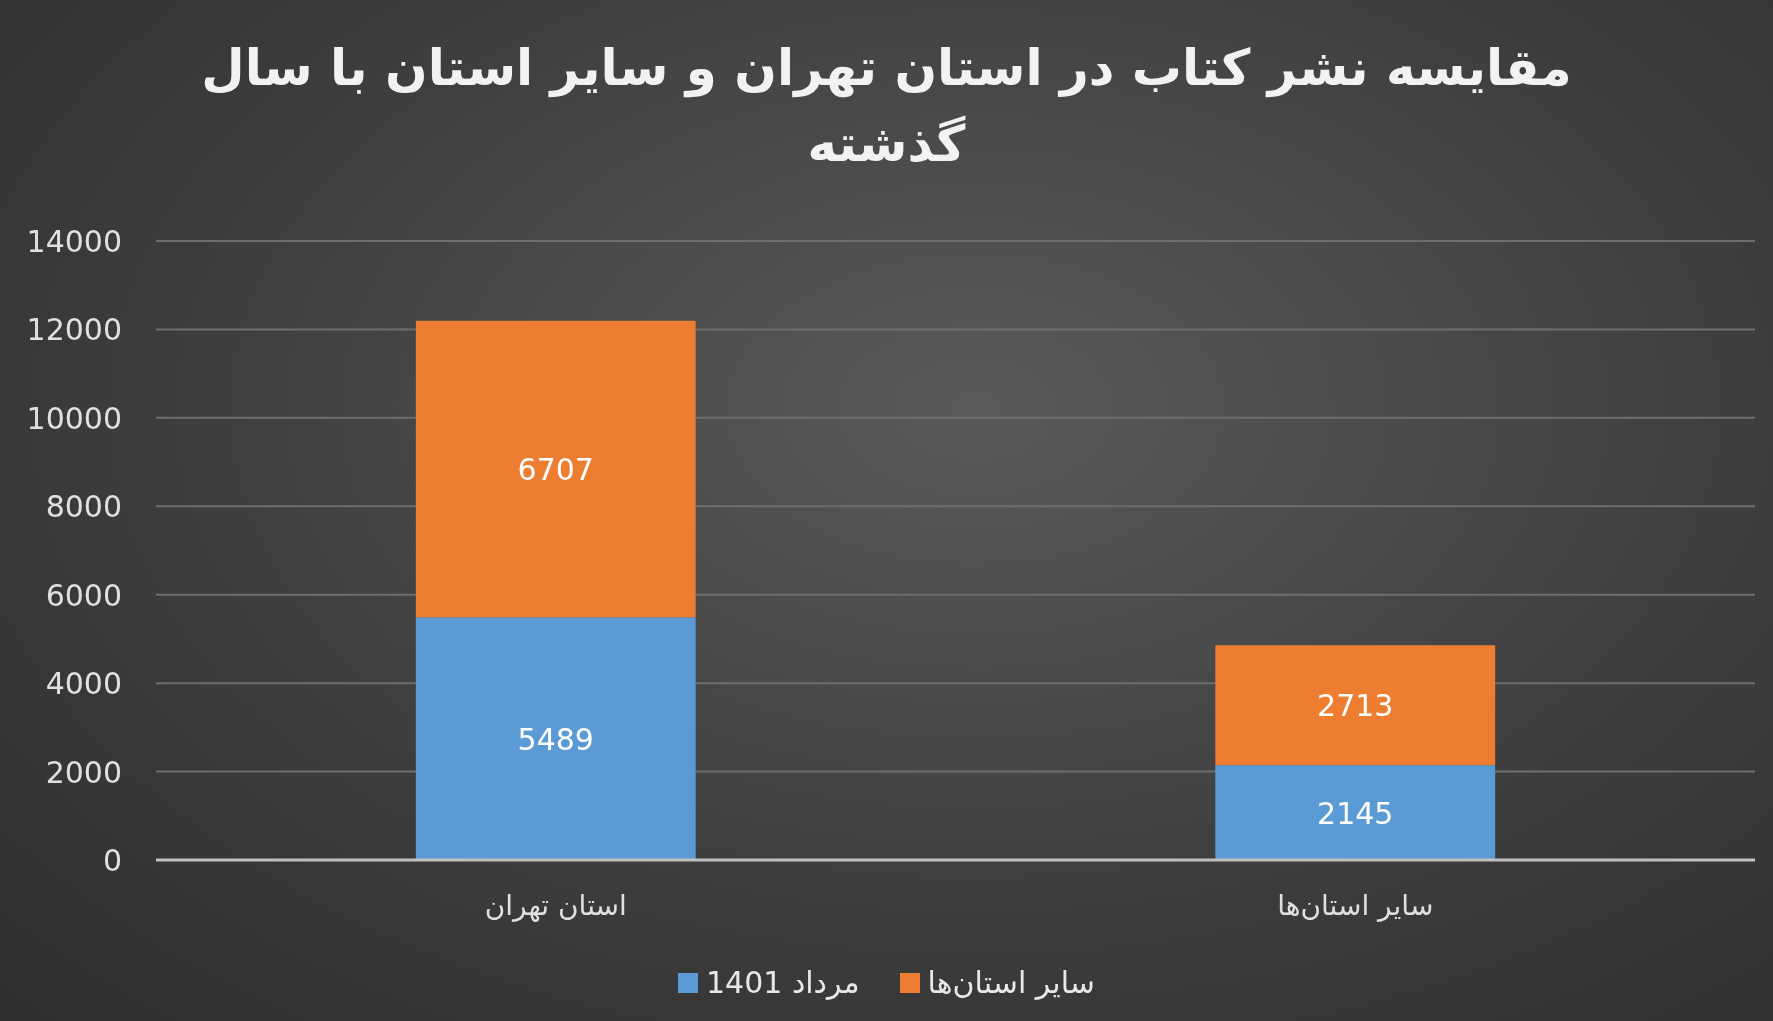 The width and height of the screenshot is (1773, 1021). What do you see at coordinates (74, 418) in the screenshot?
I see `y-tick-label: 10000` at bounding box center [74, 418].